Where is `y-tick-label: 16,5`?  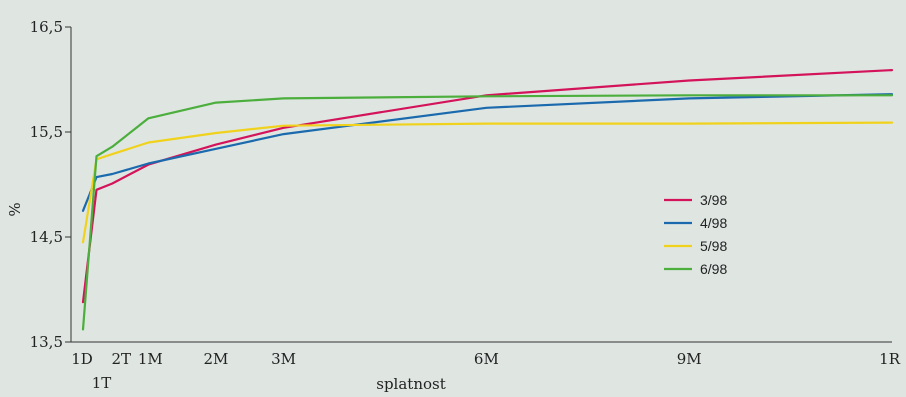 y-tick-label: 16,5 is located at coordinates (46, 27).